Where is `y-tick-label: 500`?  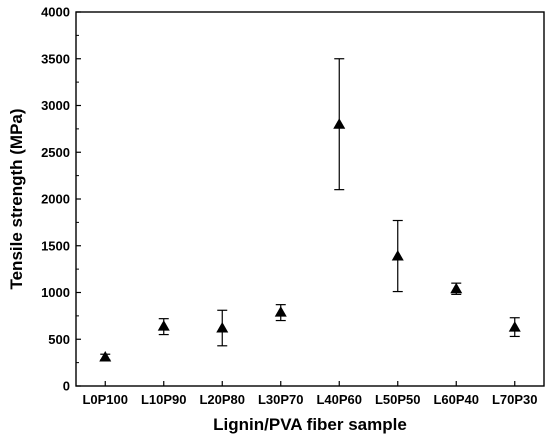 y-tick-label: 500 is located at coordinates (59, 339).